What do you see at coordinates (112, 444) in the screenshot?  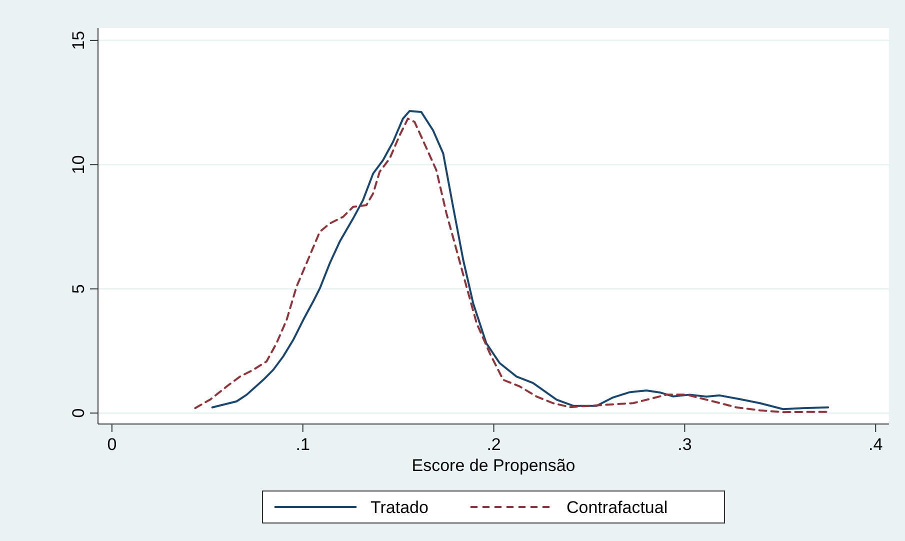 I see `x-tick-label: 0` at bounding box center [112, 444].